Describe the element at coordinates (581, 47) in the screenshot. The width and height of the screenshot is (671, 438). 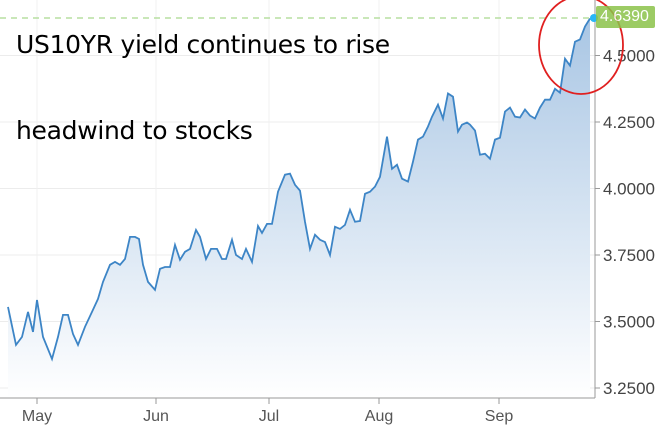
I see `highlight-circle` at that location.